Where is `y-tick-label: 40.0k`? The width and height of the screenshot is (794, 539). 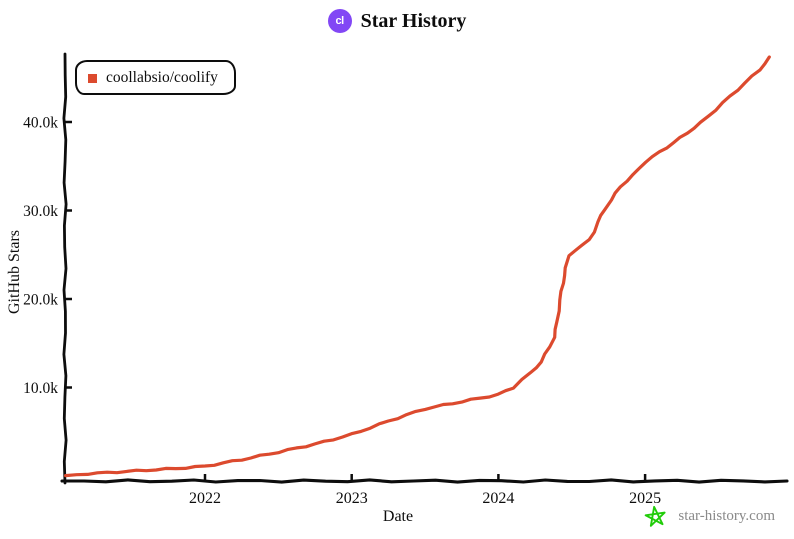 y-tick-label: 40.0k is located at coordinates (40, 123).